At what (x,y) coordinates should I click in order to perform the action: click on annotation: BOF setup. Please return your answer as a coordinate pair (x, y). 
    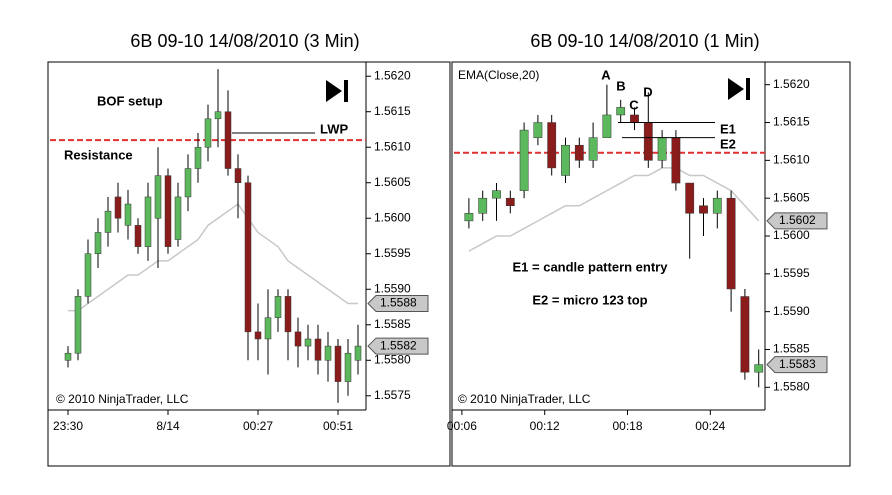
    Looking at the image, I should click on (130, 100).